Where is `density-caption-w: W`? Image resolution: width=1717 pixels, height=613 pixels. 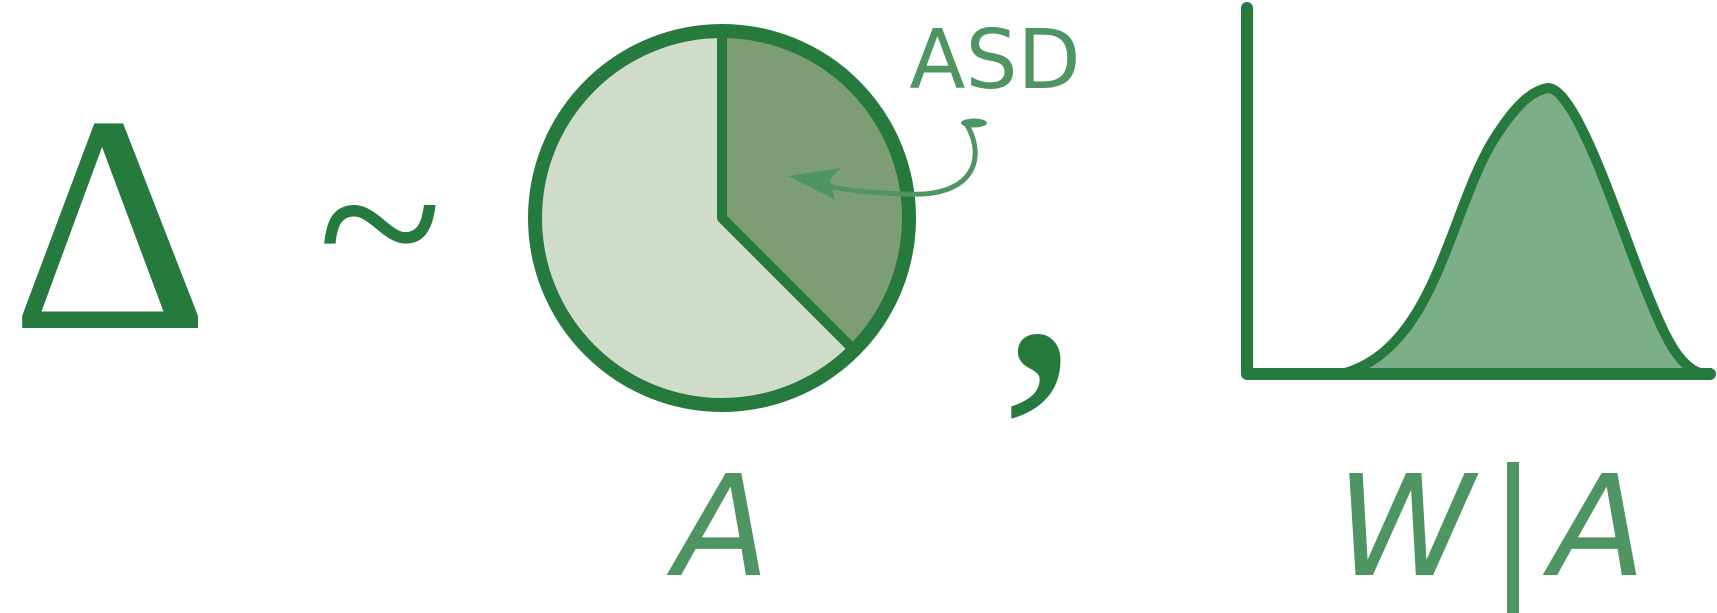 density-caption-w: W is located at coordinates (1407, 527).